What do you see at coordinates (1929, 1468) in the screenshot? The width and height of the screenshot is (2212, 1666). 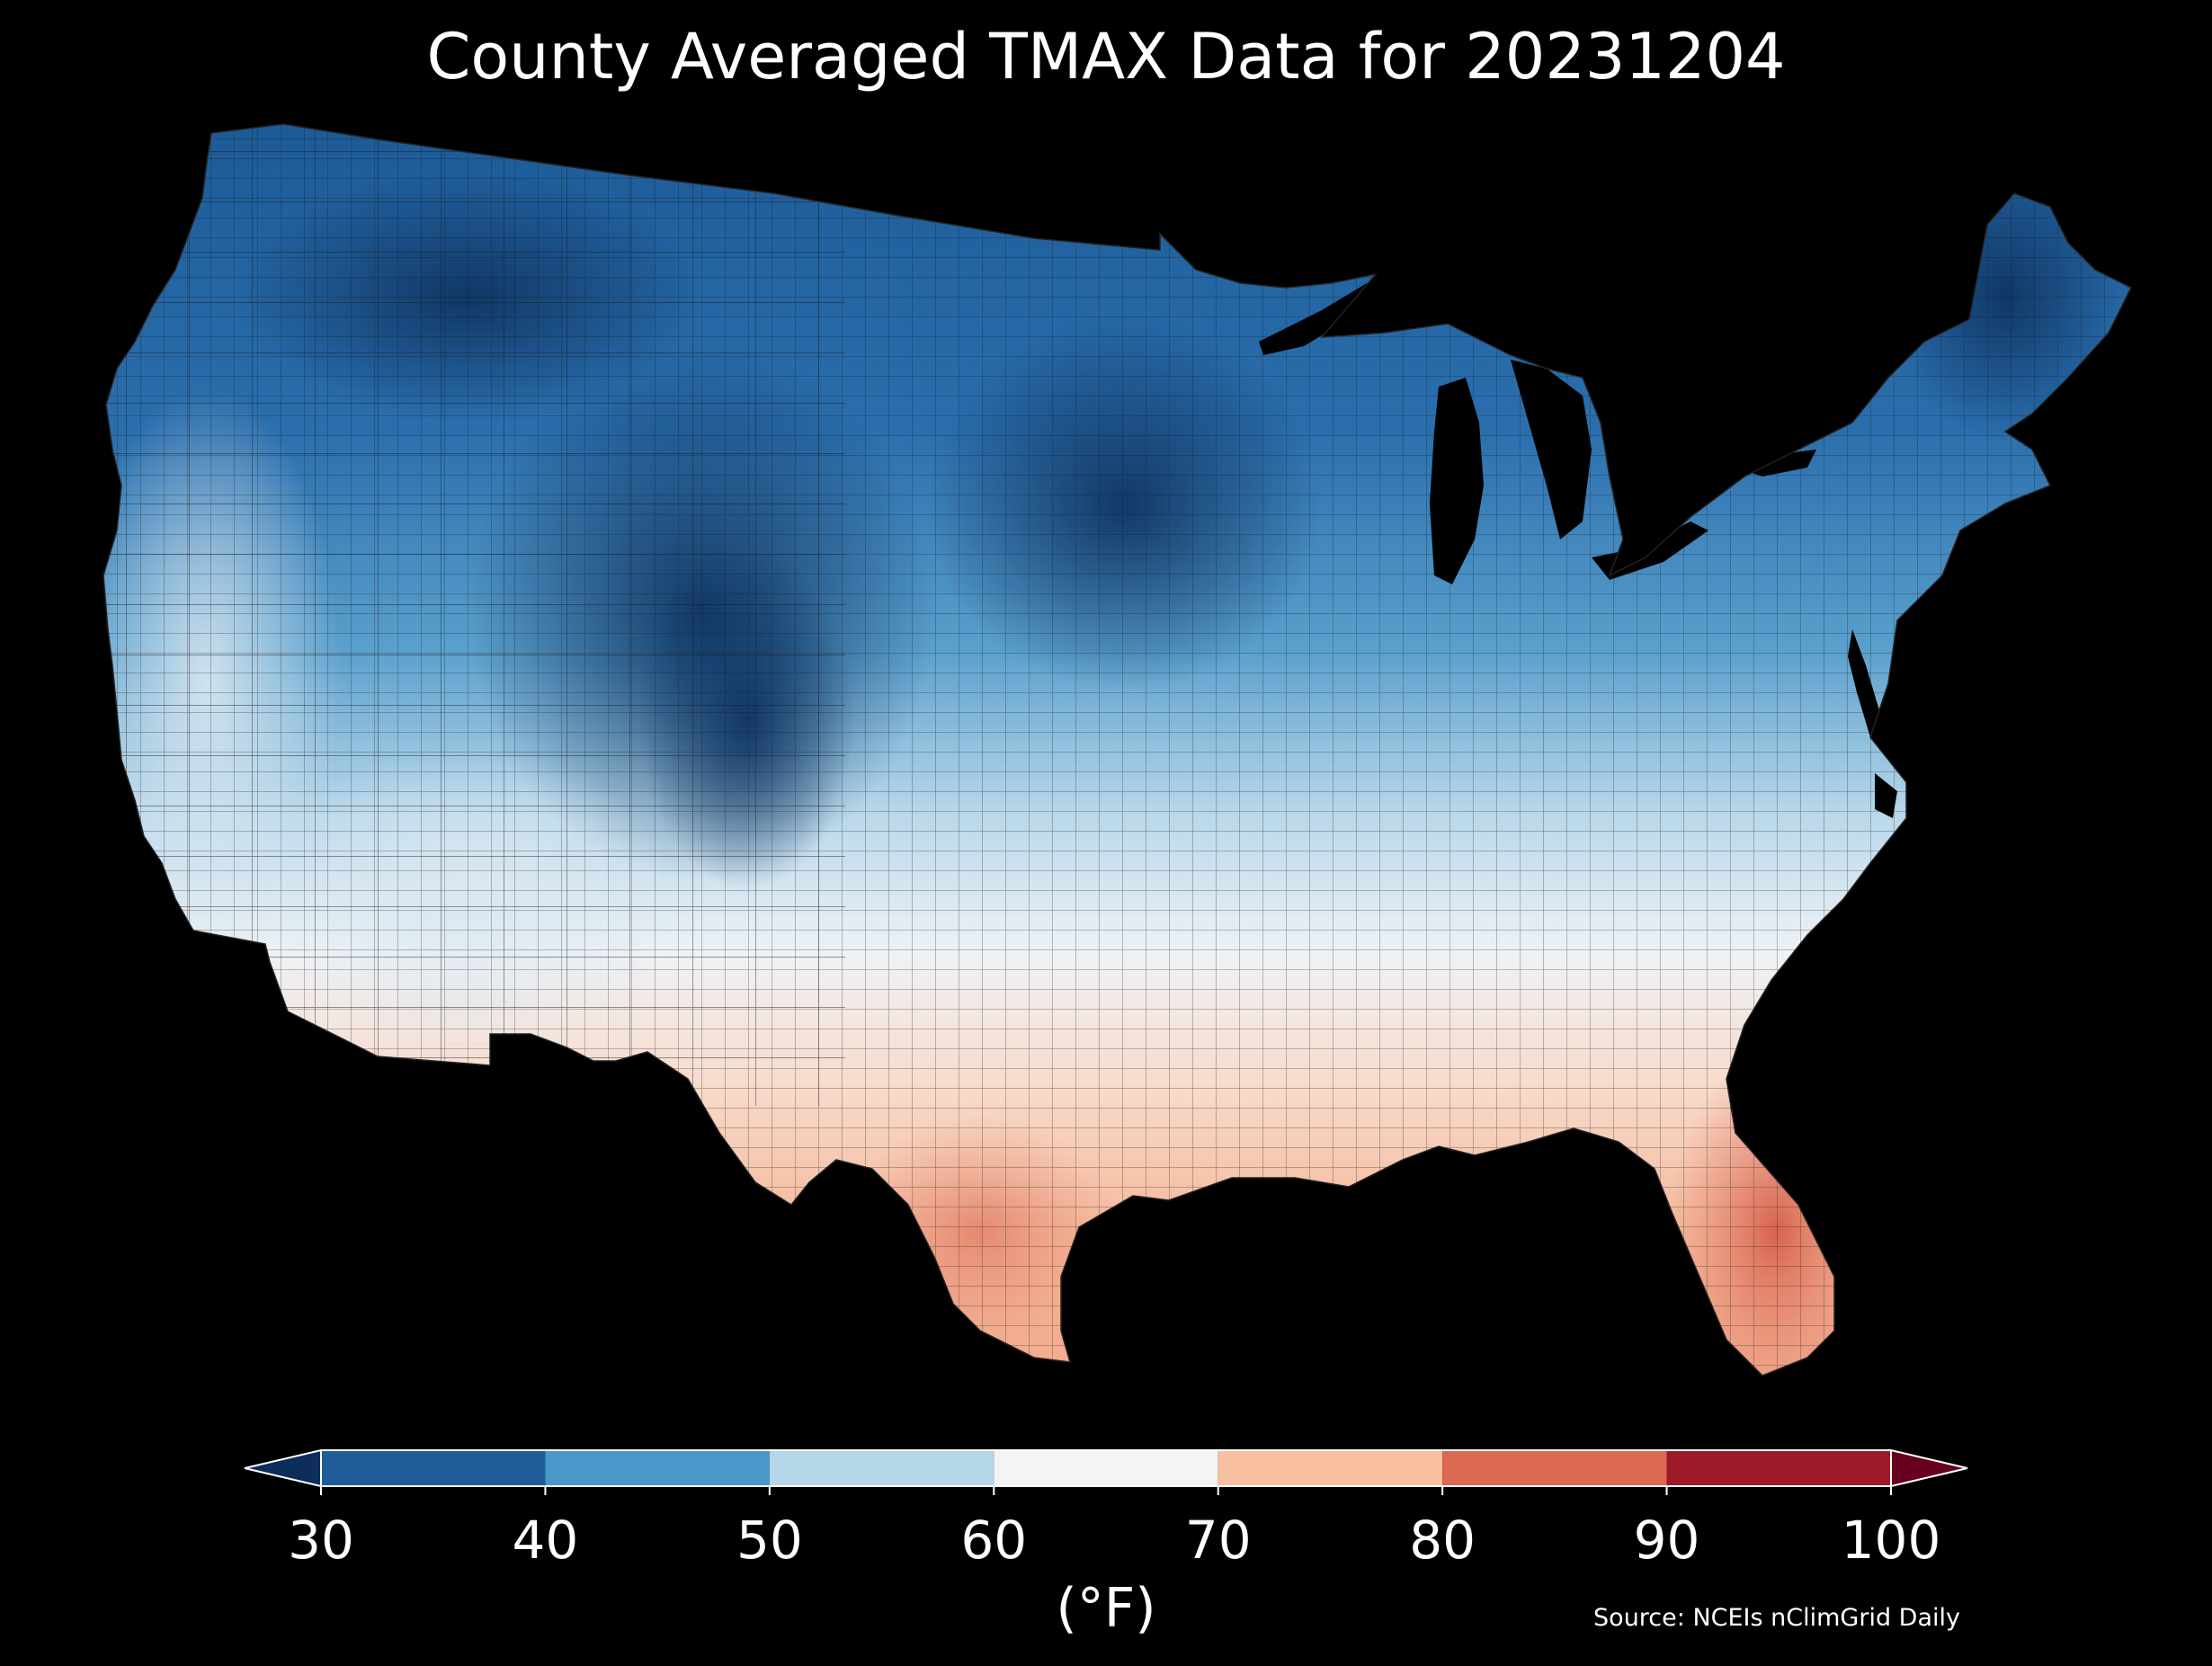 I see `colorbar-over-extension` at bounding box center [1929, 1468].